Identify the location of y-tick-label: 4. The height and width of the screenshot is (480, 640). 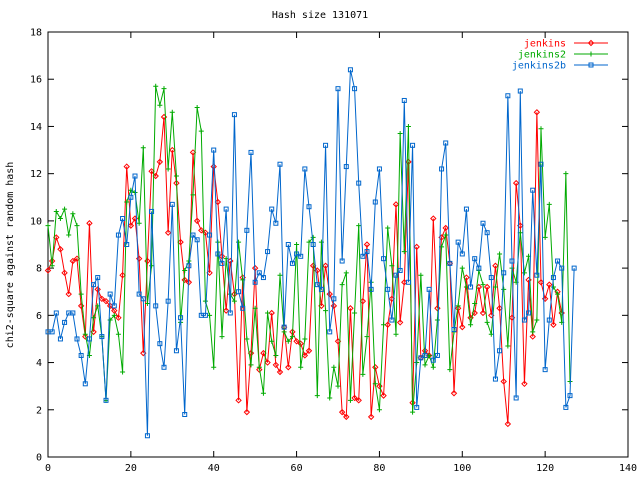
(39, 363).